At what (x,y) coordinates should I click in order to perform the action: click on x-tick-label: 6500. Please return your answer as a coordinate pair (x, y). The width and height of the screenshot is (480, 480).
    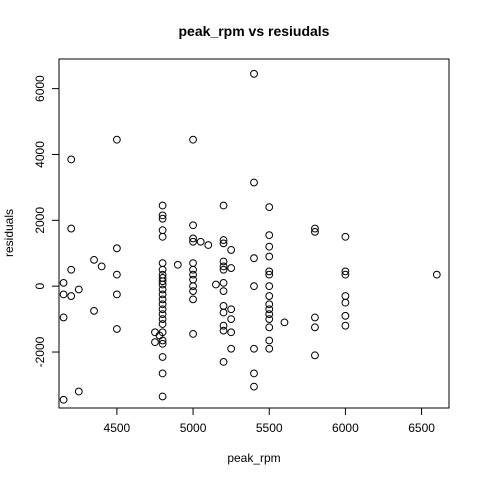
    Looking at the image, I should click on (421, 428).